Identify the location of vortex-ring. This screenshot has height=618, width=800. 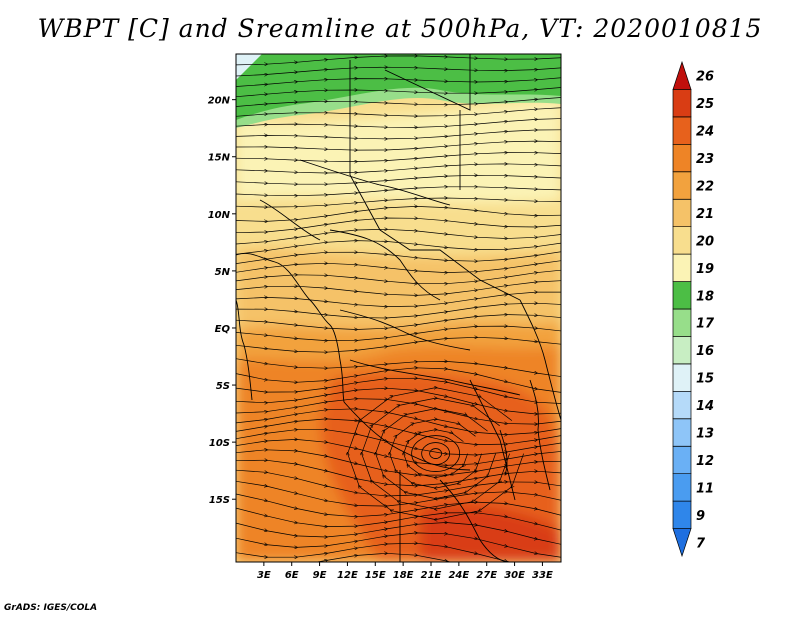
(436, 453).